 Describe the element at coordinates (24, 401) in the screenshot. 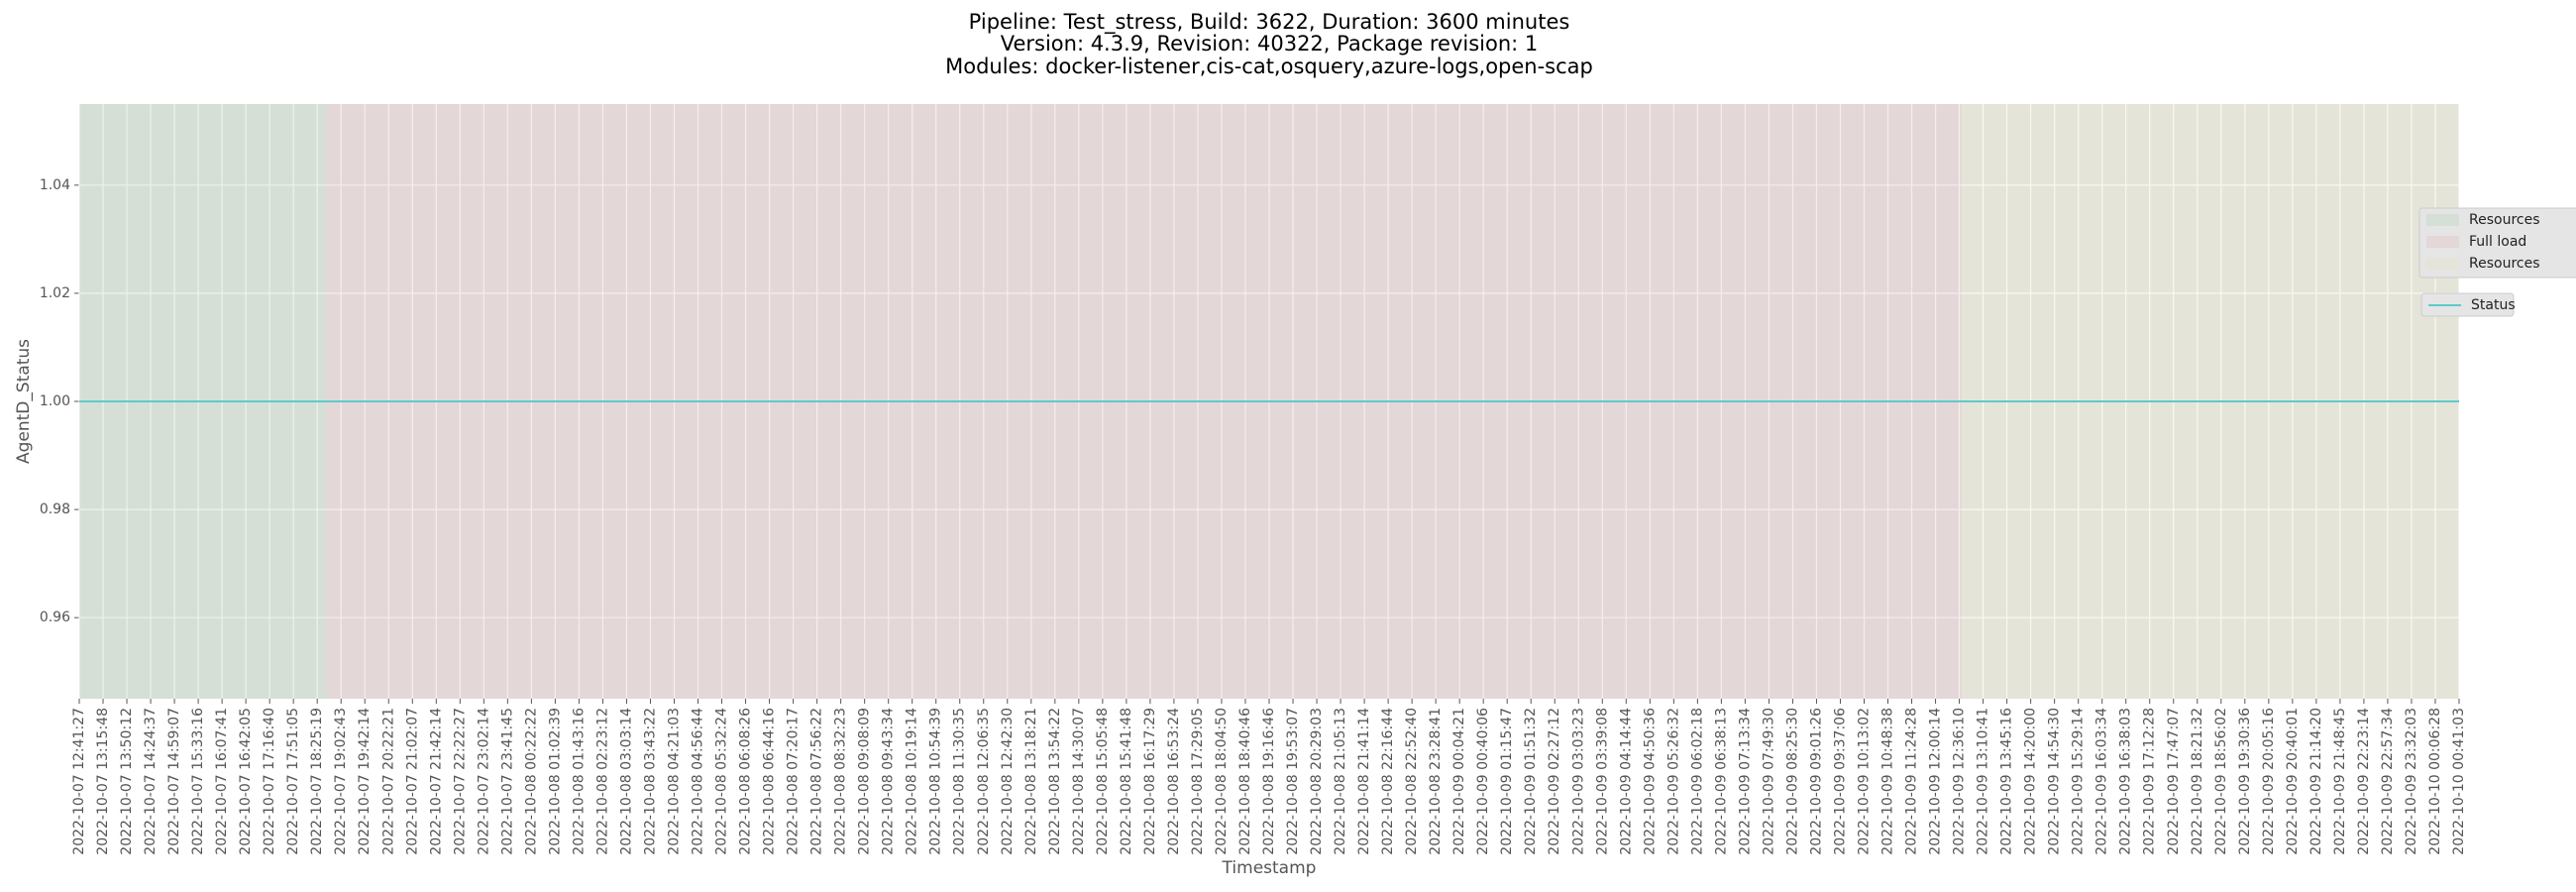

I see `y-axis-label: AgentD_Status` at that location.